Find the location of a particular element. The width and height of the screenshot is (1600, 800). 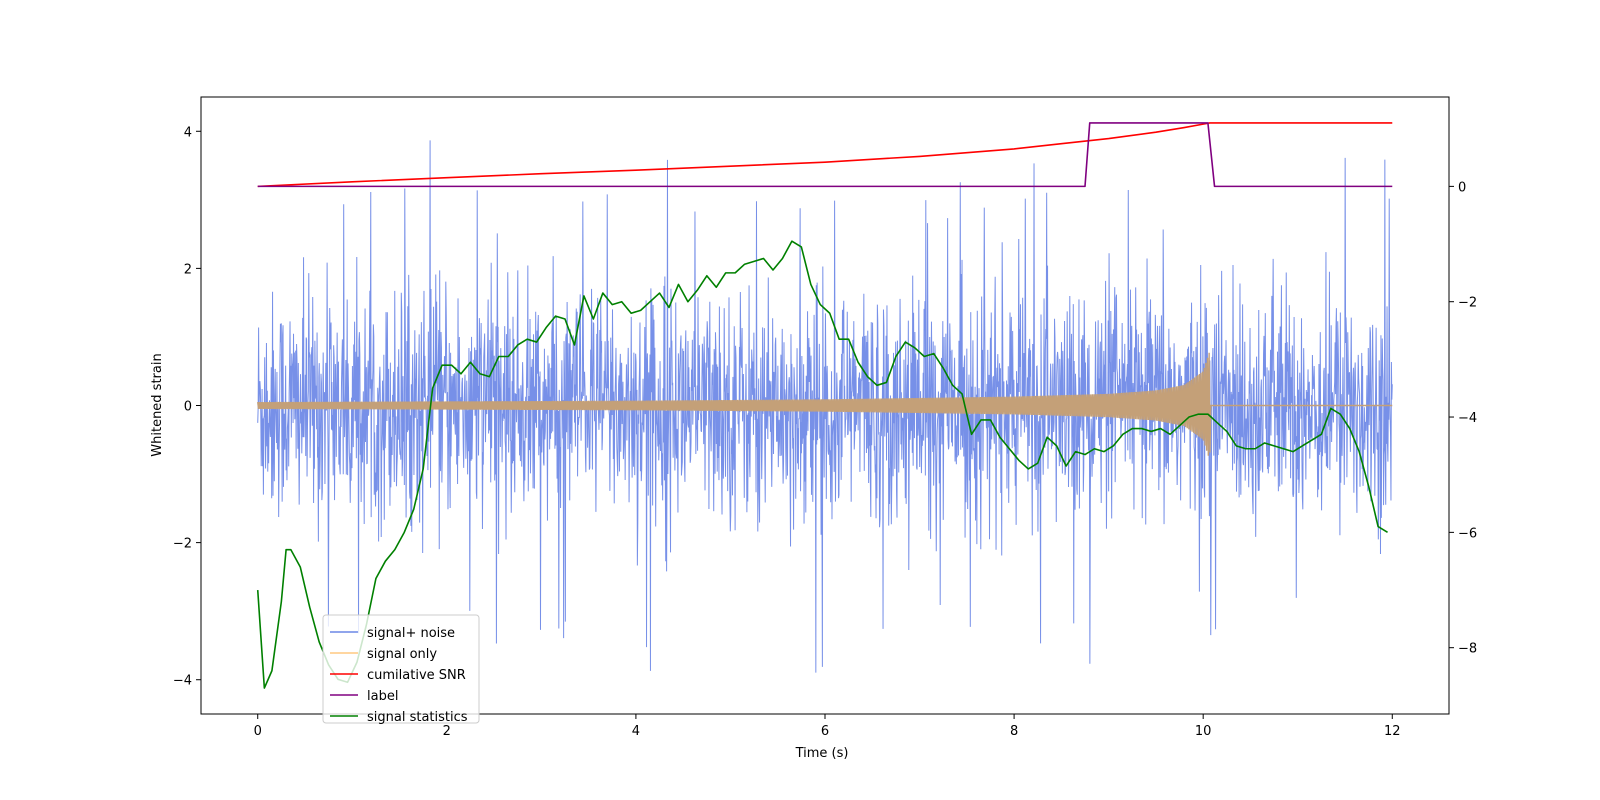

y2-tick-label: −6 is located at coordinates (1467, 533).